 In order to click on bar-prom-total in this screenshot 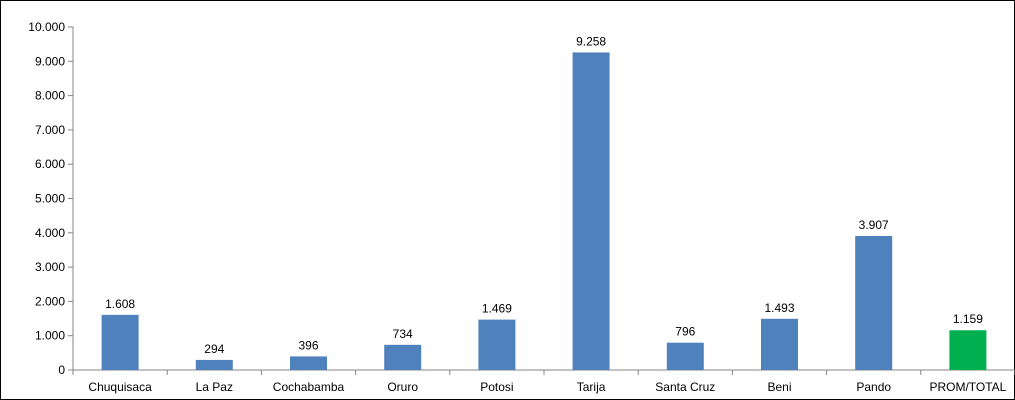, I will do `click(968, 350)`.